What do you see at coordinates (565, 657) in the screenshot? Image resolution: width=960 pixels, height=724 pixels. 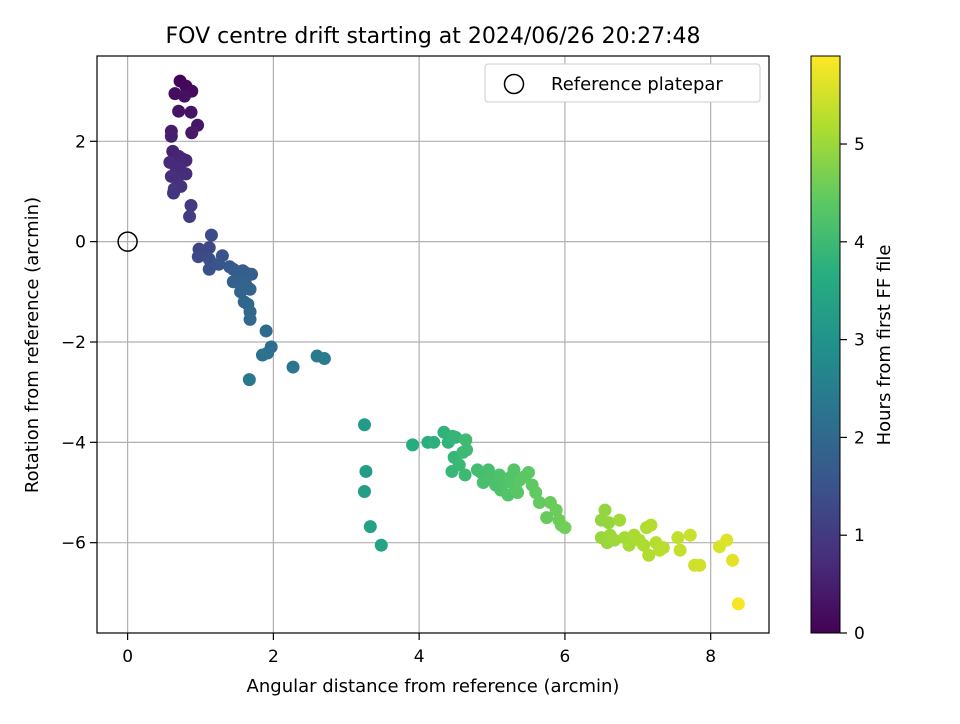 I see `x-tick-label: 6` at bounding box center [565, 657].